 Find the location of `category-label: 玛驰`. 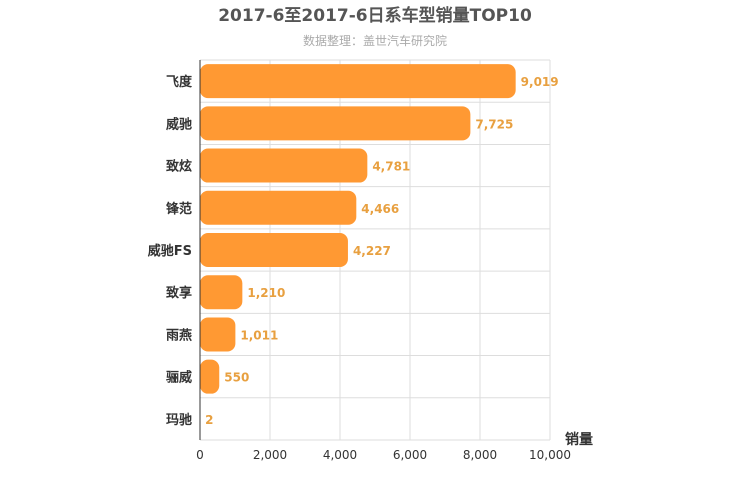

category-label: 玛驰 is located at coordinates (179, 420).